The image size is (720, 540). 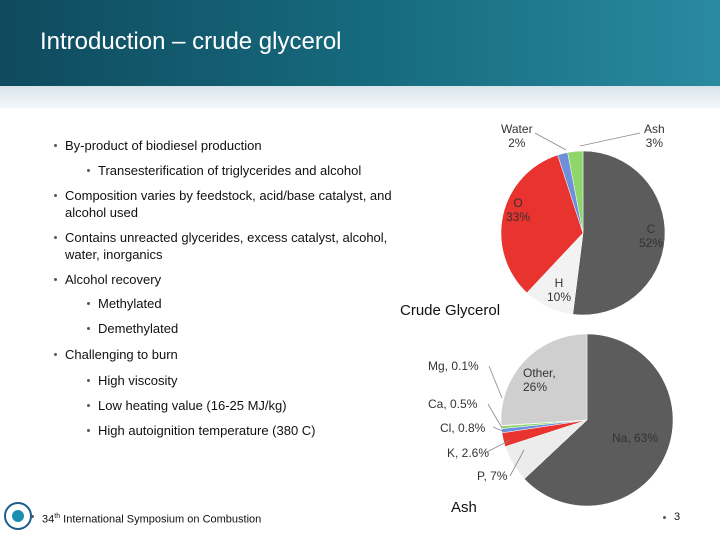 What do you see at coordinates (162, 519) in the screenshot?
I see `footer-text: International Symposium on Combustion` at bounding box center [162, 519].